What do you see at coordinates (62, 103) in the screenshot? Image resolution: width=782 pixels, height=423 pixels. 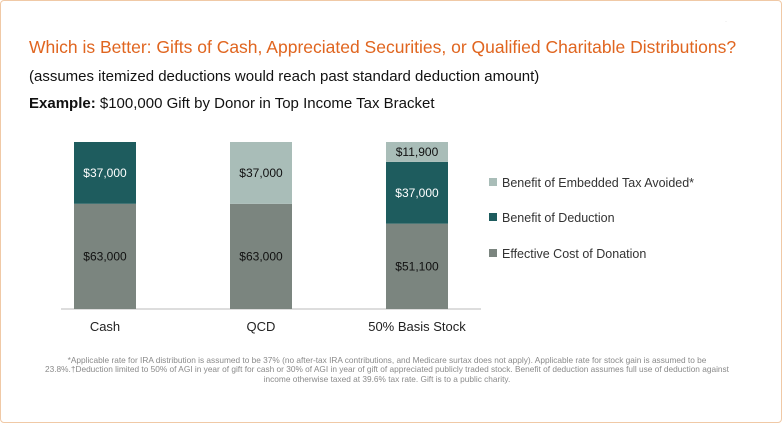 I see `example-label: Example:` at bounding box center [62, 103].